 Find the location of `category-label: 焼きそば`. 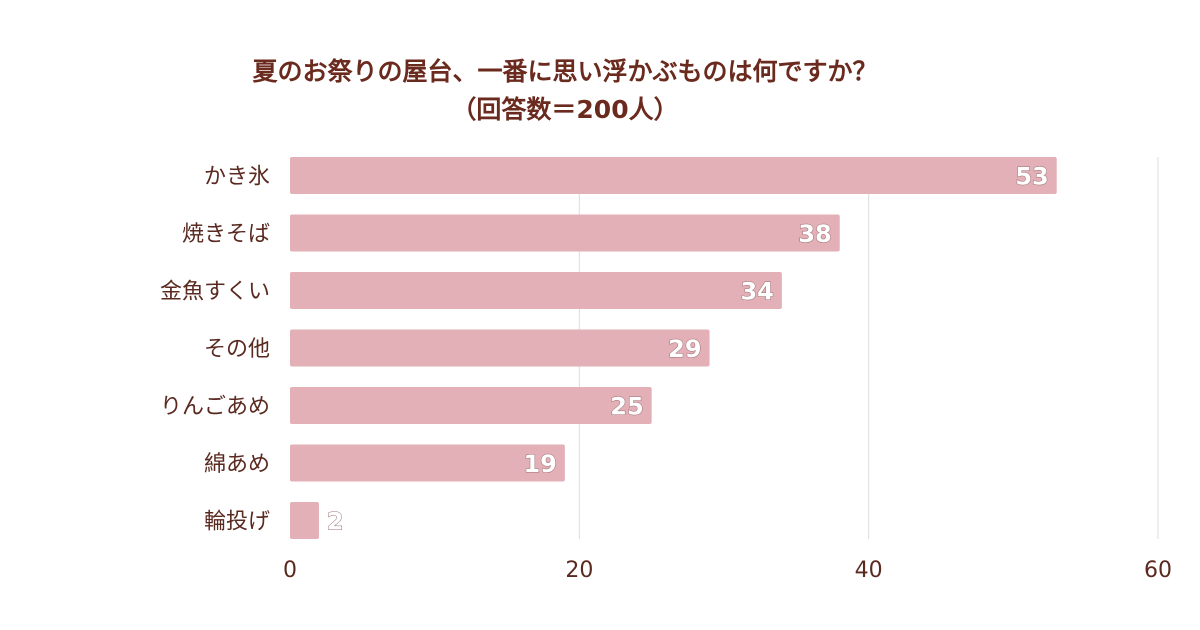

category-label: 焼きそば is located at coordinates (226, 234).